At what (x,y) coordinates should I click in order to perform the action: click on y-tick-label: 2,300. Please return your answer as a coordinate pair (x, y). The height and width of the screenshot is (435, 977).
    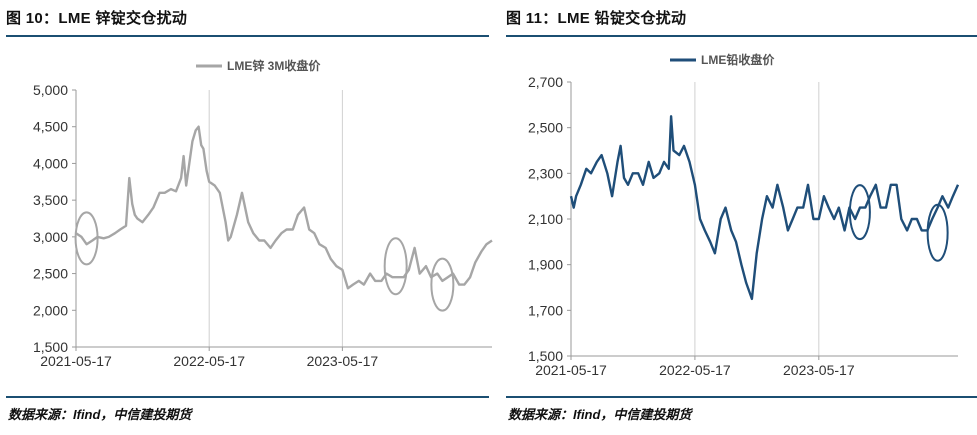
    Looking at the image, I should click on (545, 173).